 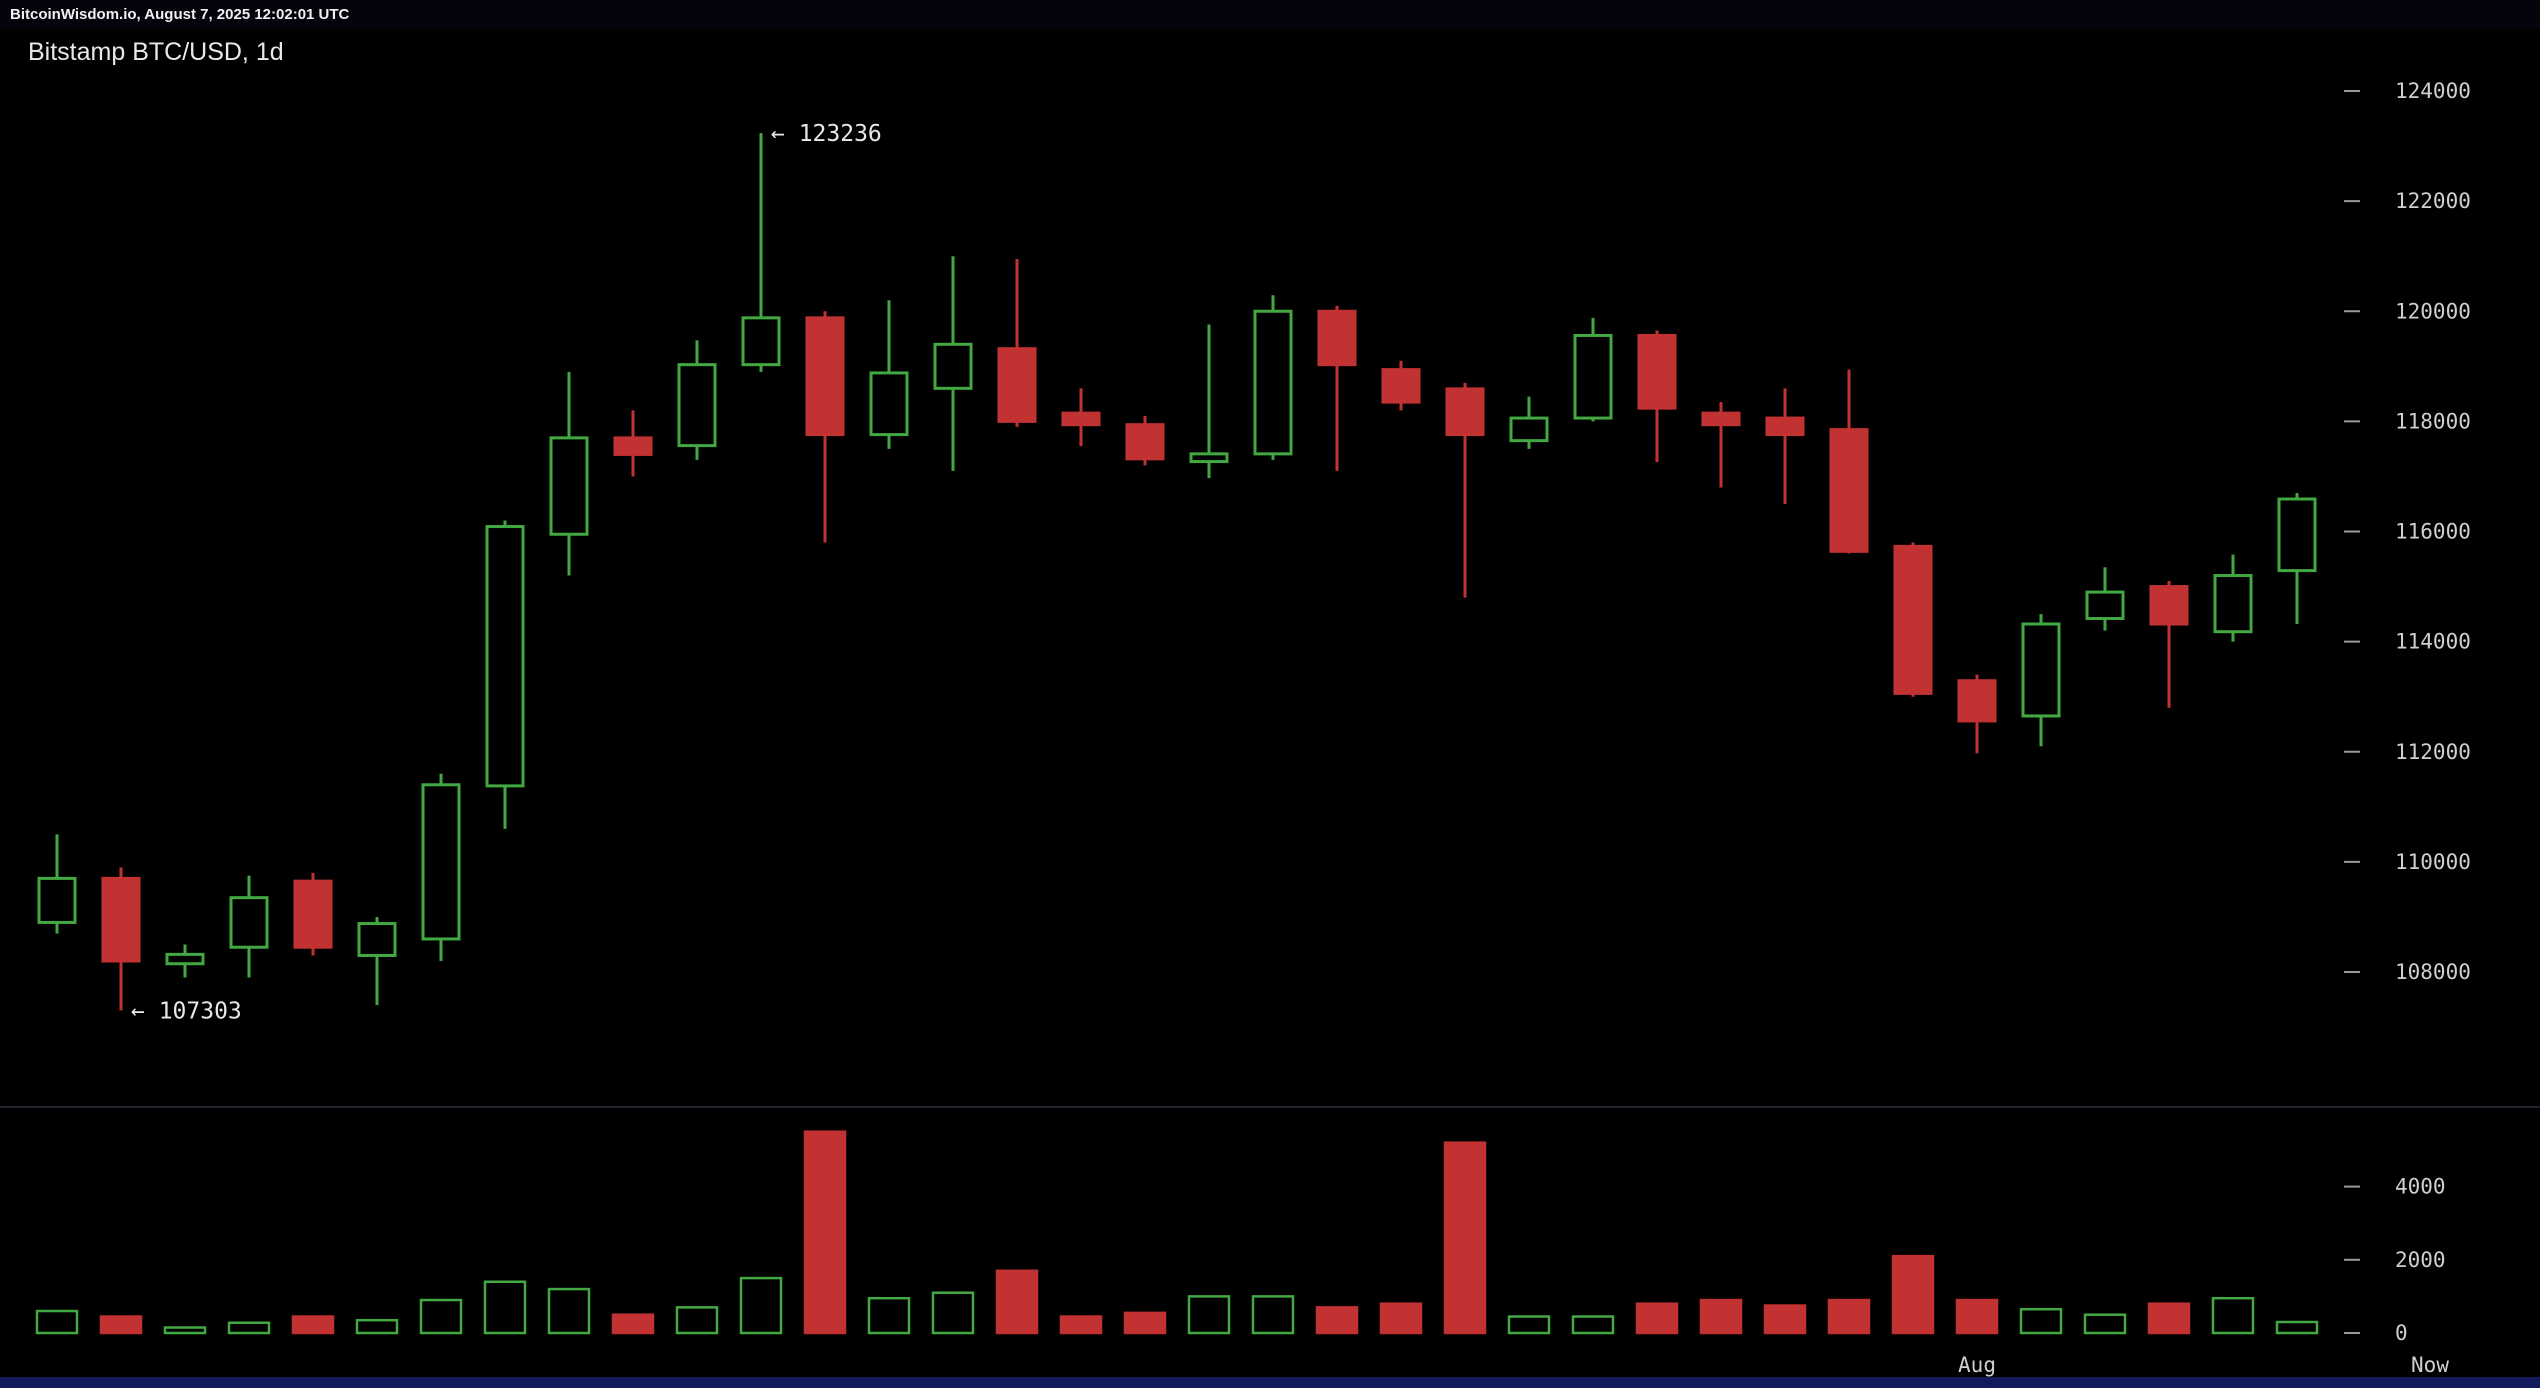 I want to click on price-axis-label: 120000, so click(x=2433, y=311).